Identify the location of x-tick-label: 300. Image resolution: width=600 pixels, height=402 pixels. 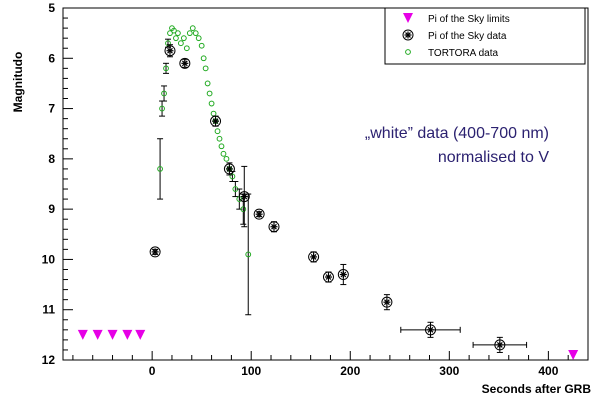
(449, 371).